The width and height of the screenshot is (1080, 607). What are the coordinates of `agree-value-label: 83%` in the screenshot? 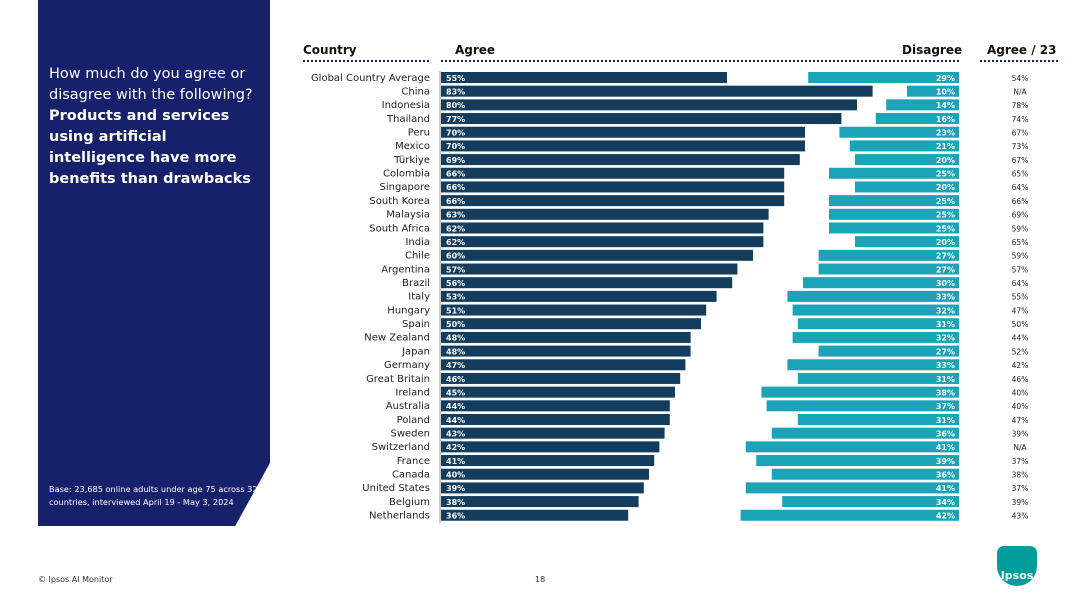 It's located at (455, 91).